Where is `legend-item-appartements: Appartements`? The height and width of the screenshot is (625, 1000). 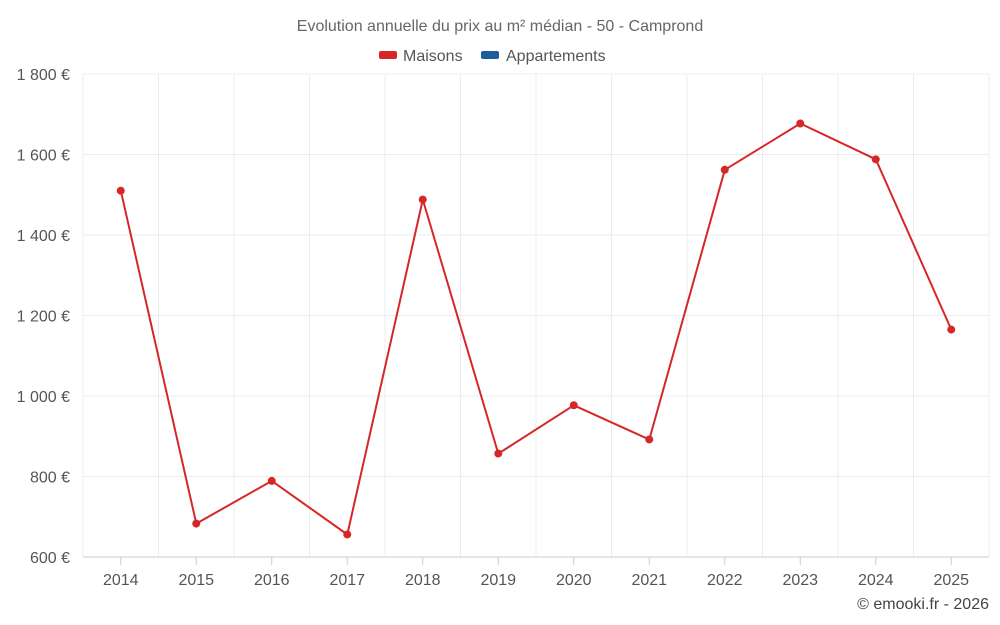
legend-item-appartements: Appartements is located at coordinates (543, 56).